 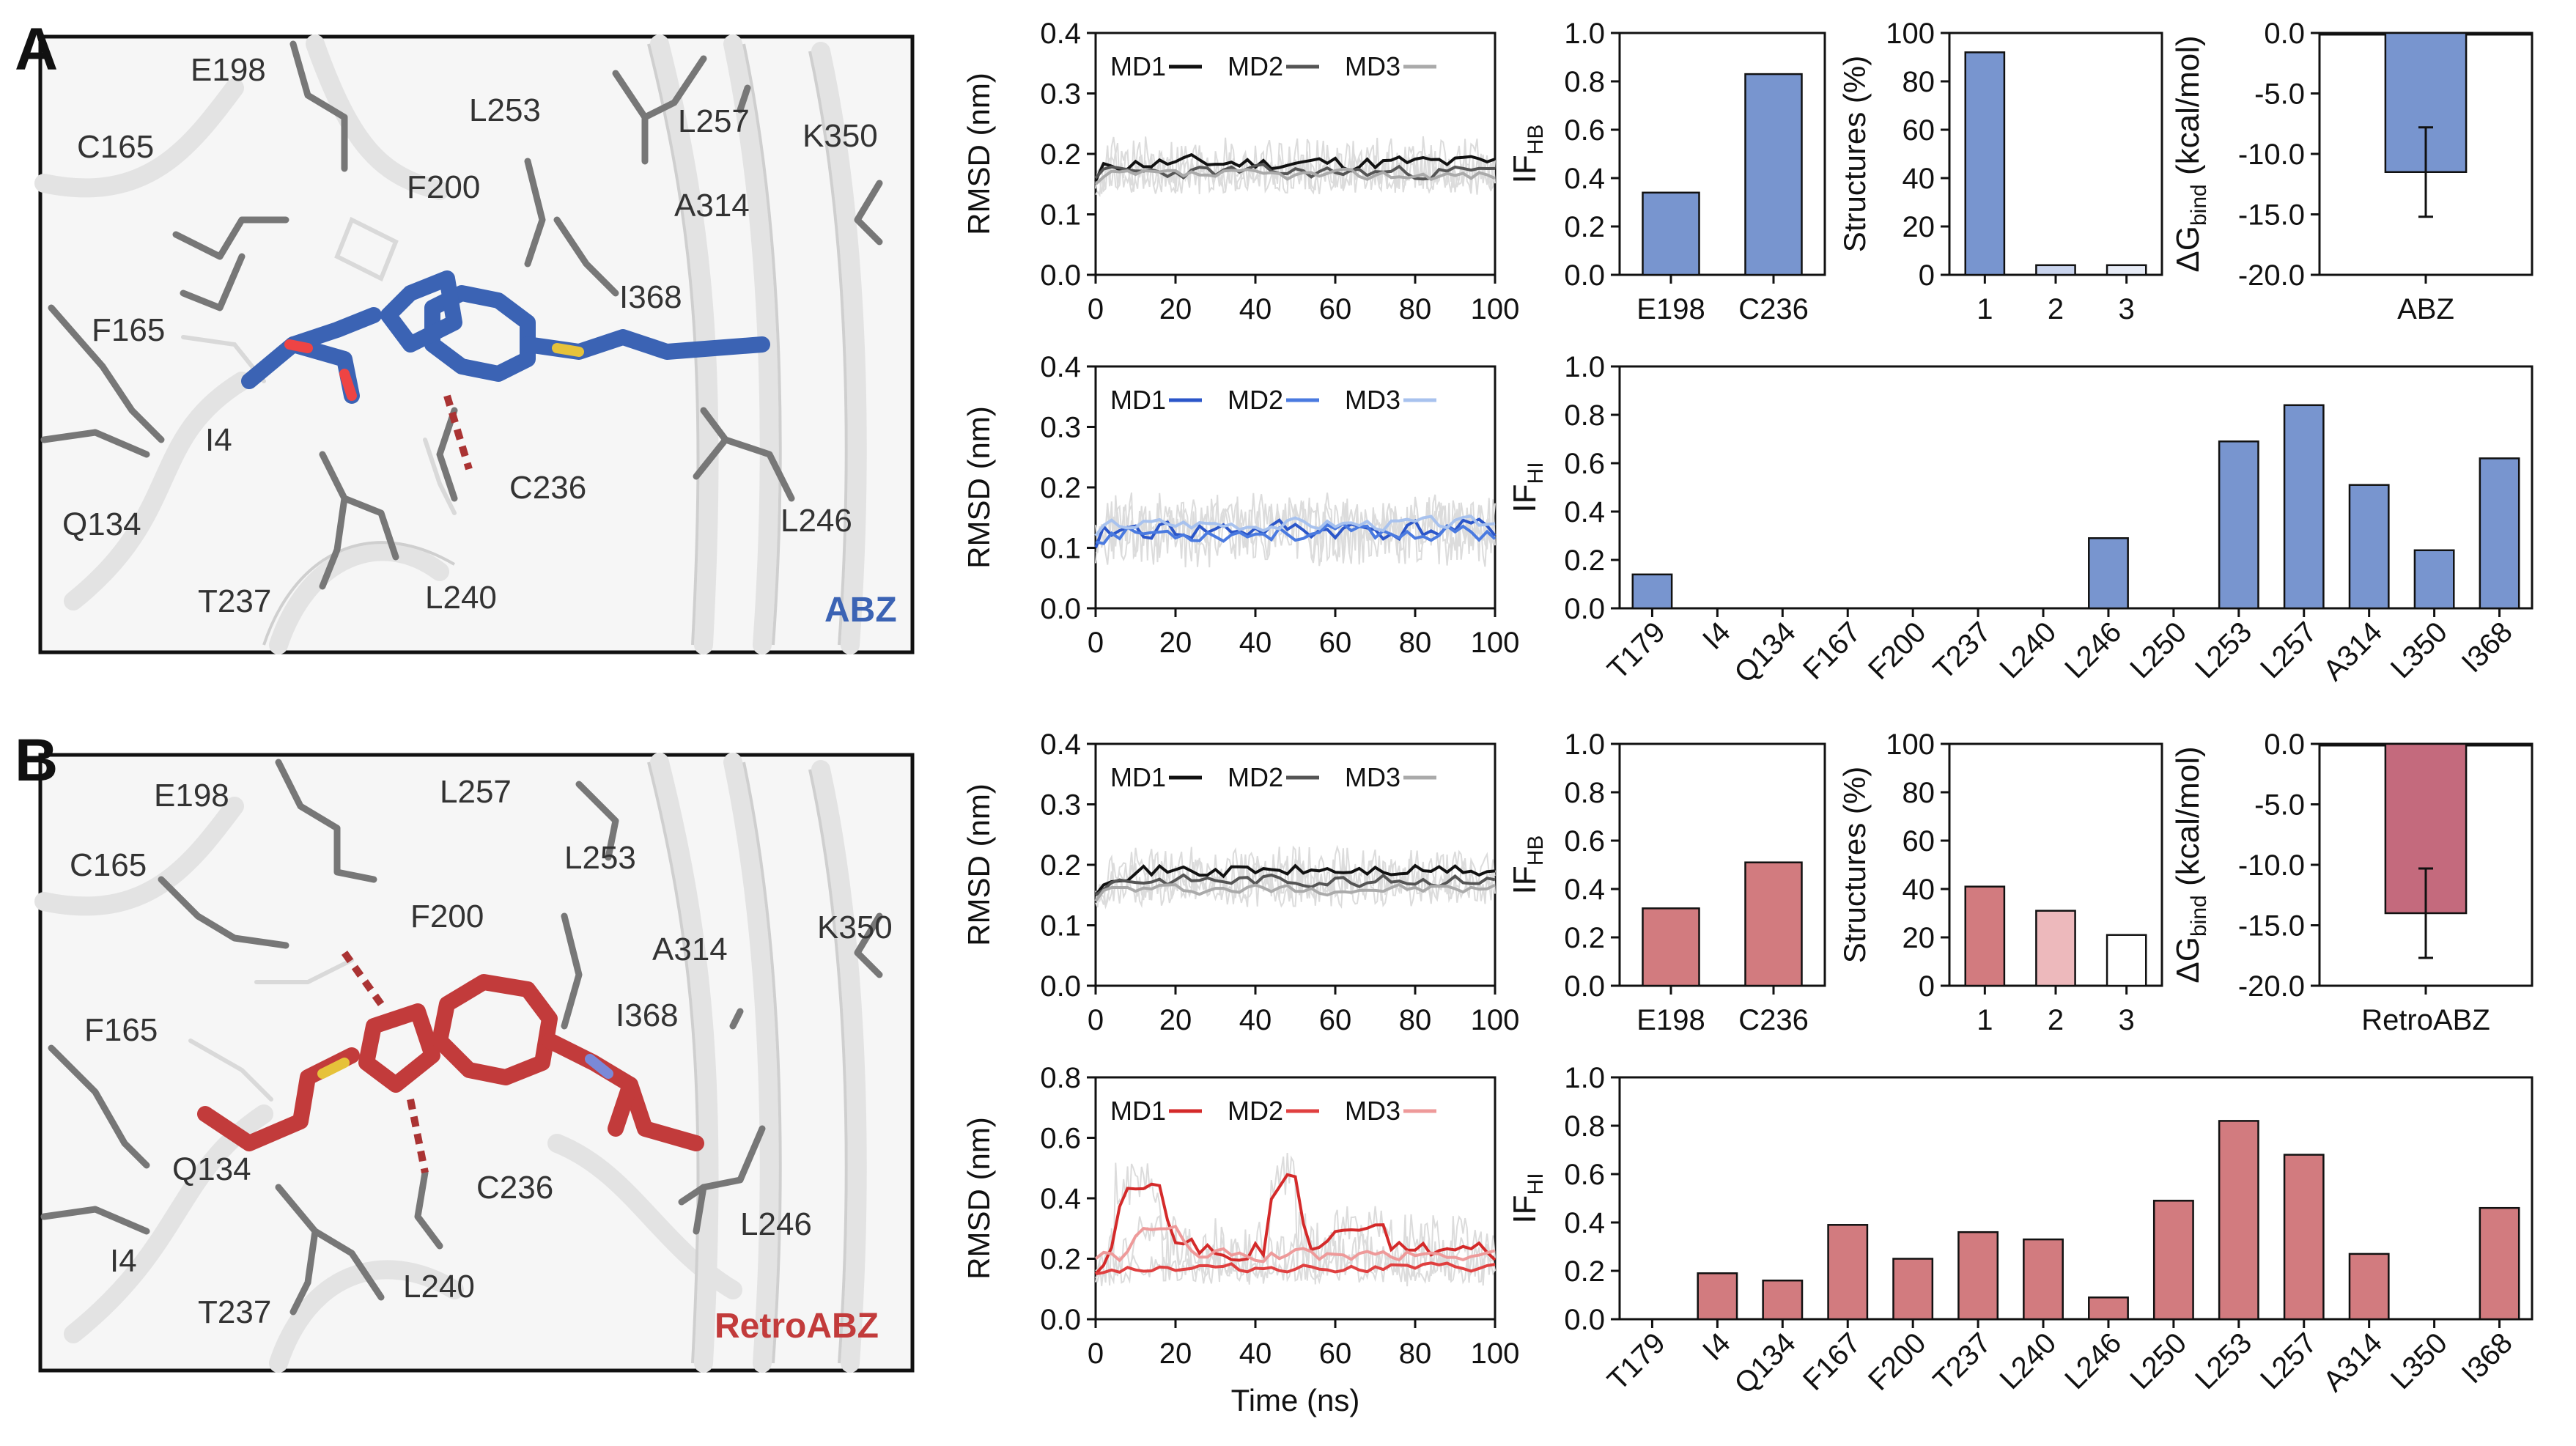 I want to click on y-axis-label-main: IF, so click(x=1525, y=1209).